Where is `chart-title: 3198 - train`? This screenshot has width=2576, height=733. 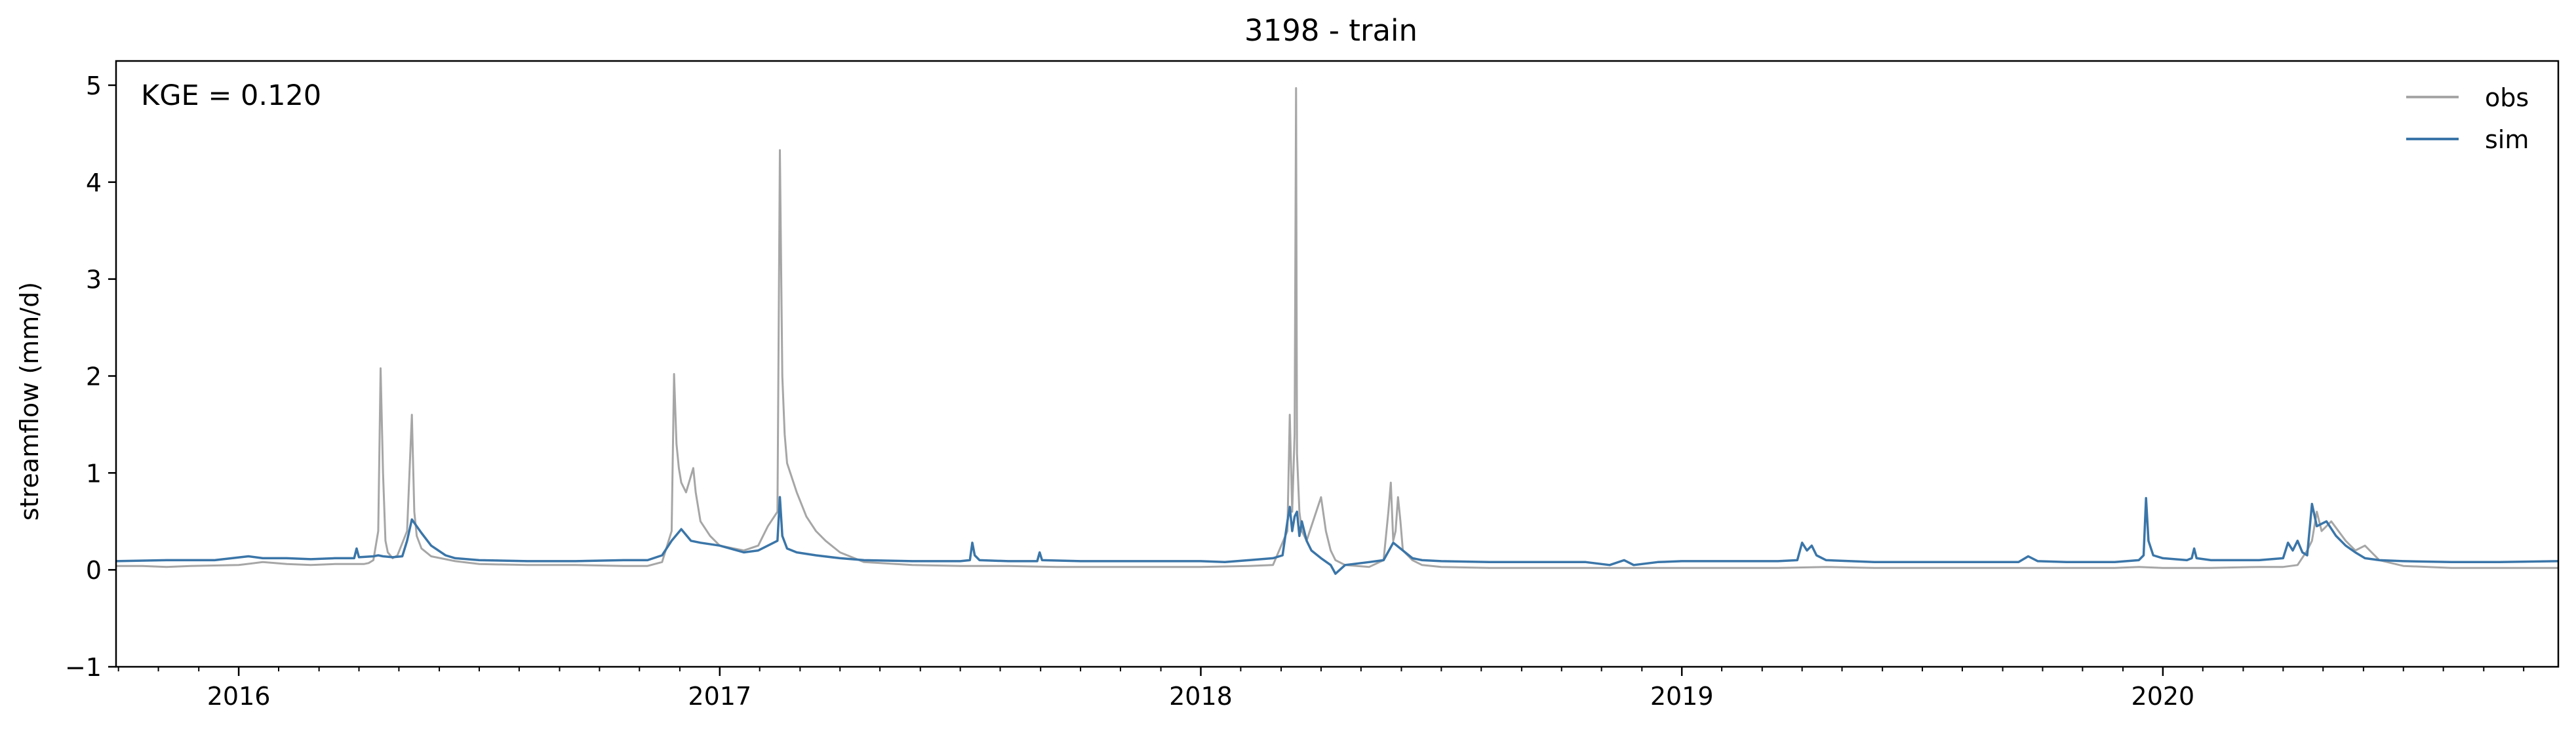 chart-title: 3198 - train is located at coordinates (1330, 30).